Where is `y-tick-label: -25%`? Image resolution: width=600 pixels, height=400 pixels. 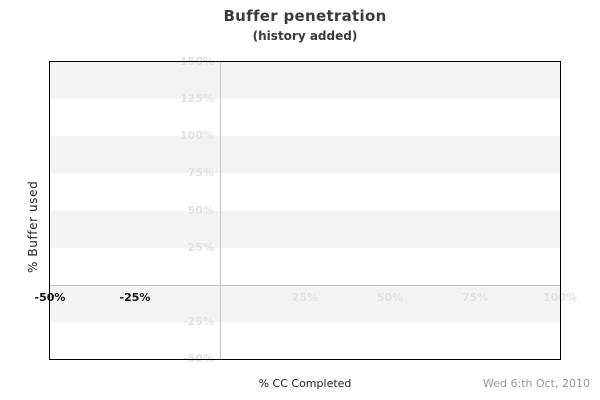
y-tick-label: -25% is located at coordinates (198, 321).